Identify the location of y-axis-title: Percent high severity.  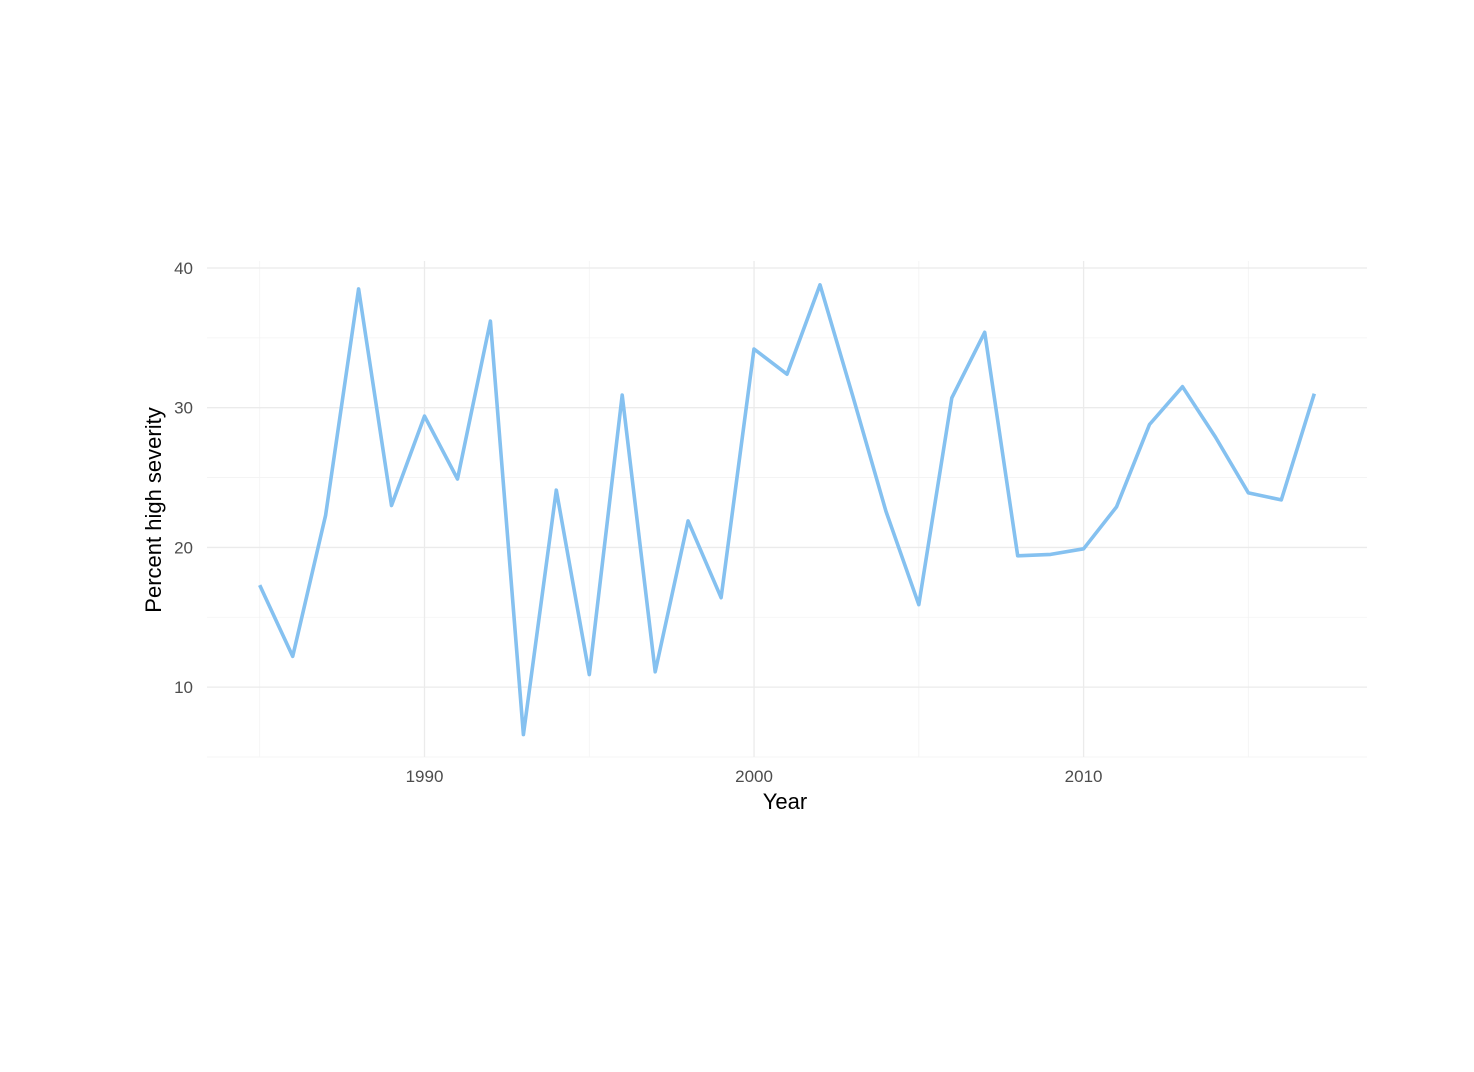
(153, 509).